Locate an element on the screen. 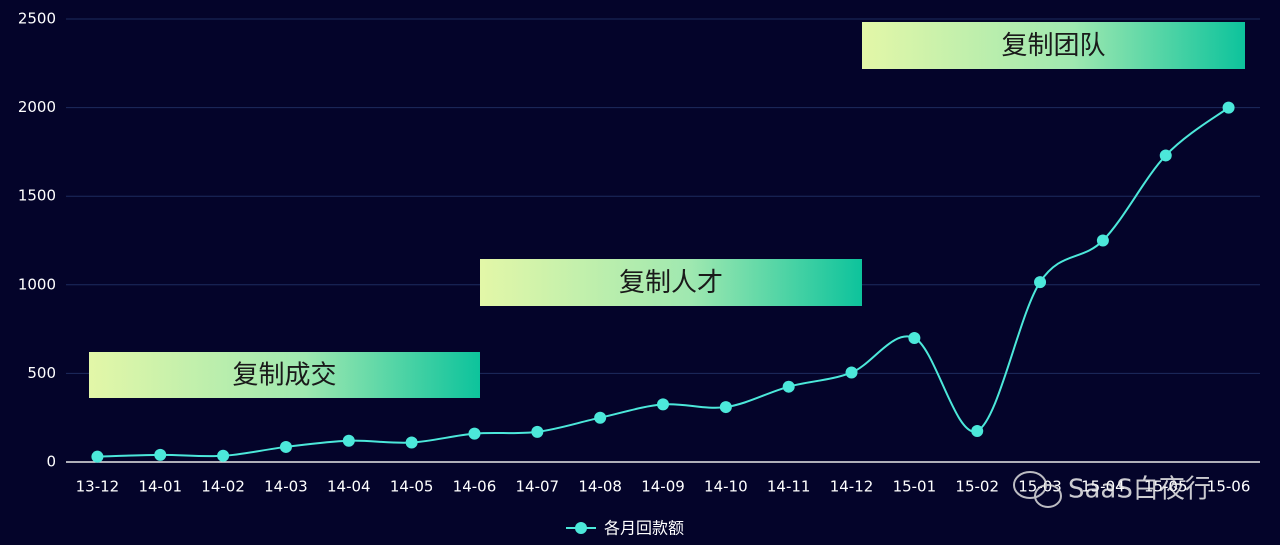  x-tick-label: 14-01 is located at coordinates (160, 487).